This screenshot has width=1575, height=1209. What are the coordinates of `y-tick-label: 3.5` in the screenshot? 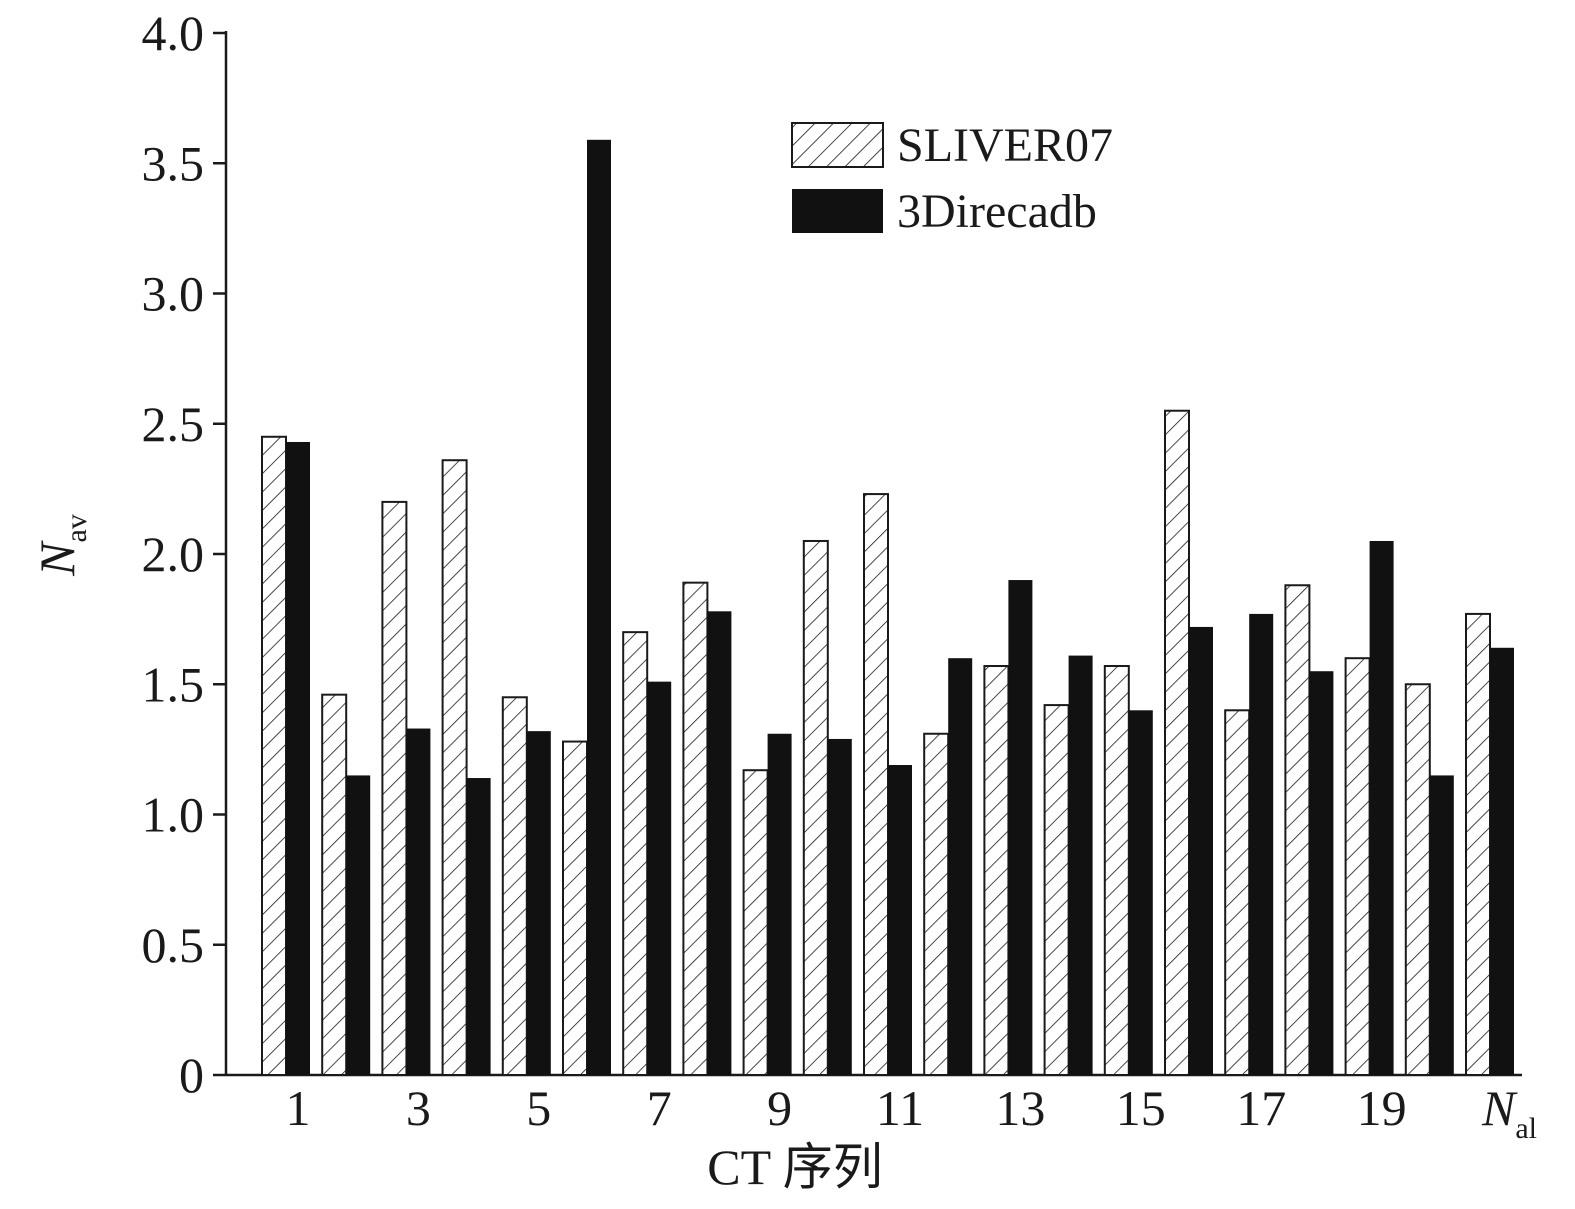 It's located at (173, 163).